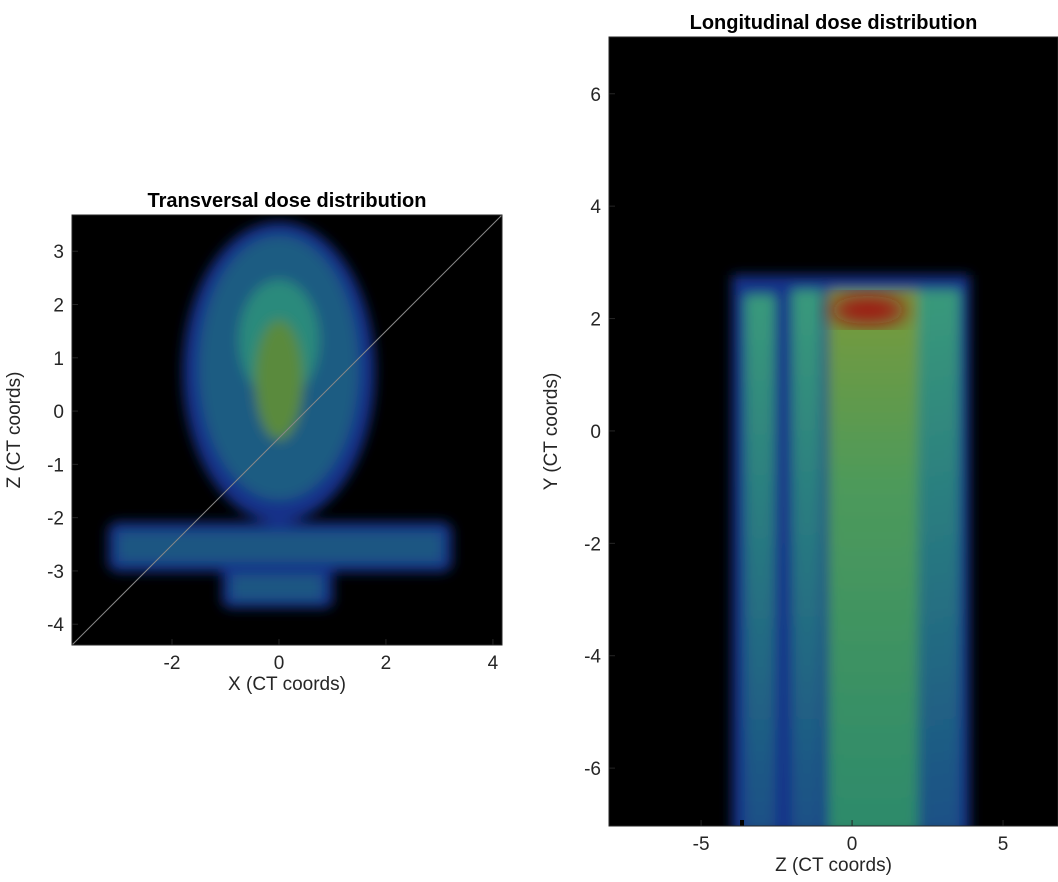 Image resolution: width=1058 pixels, height=882 pixels. Describe the element at coordinates (1003, 844) in the screenshot. I see `x-tick-label: 5` at that location.